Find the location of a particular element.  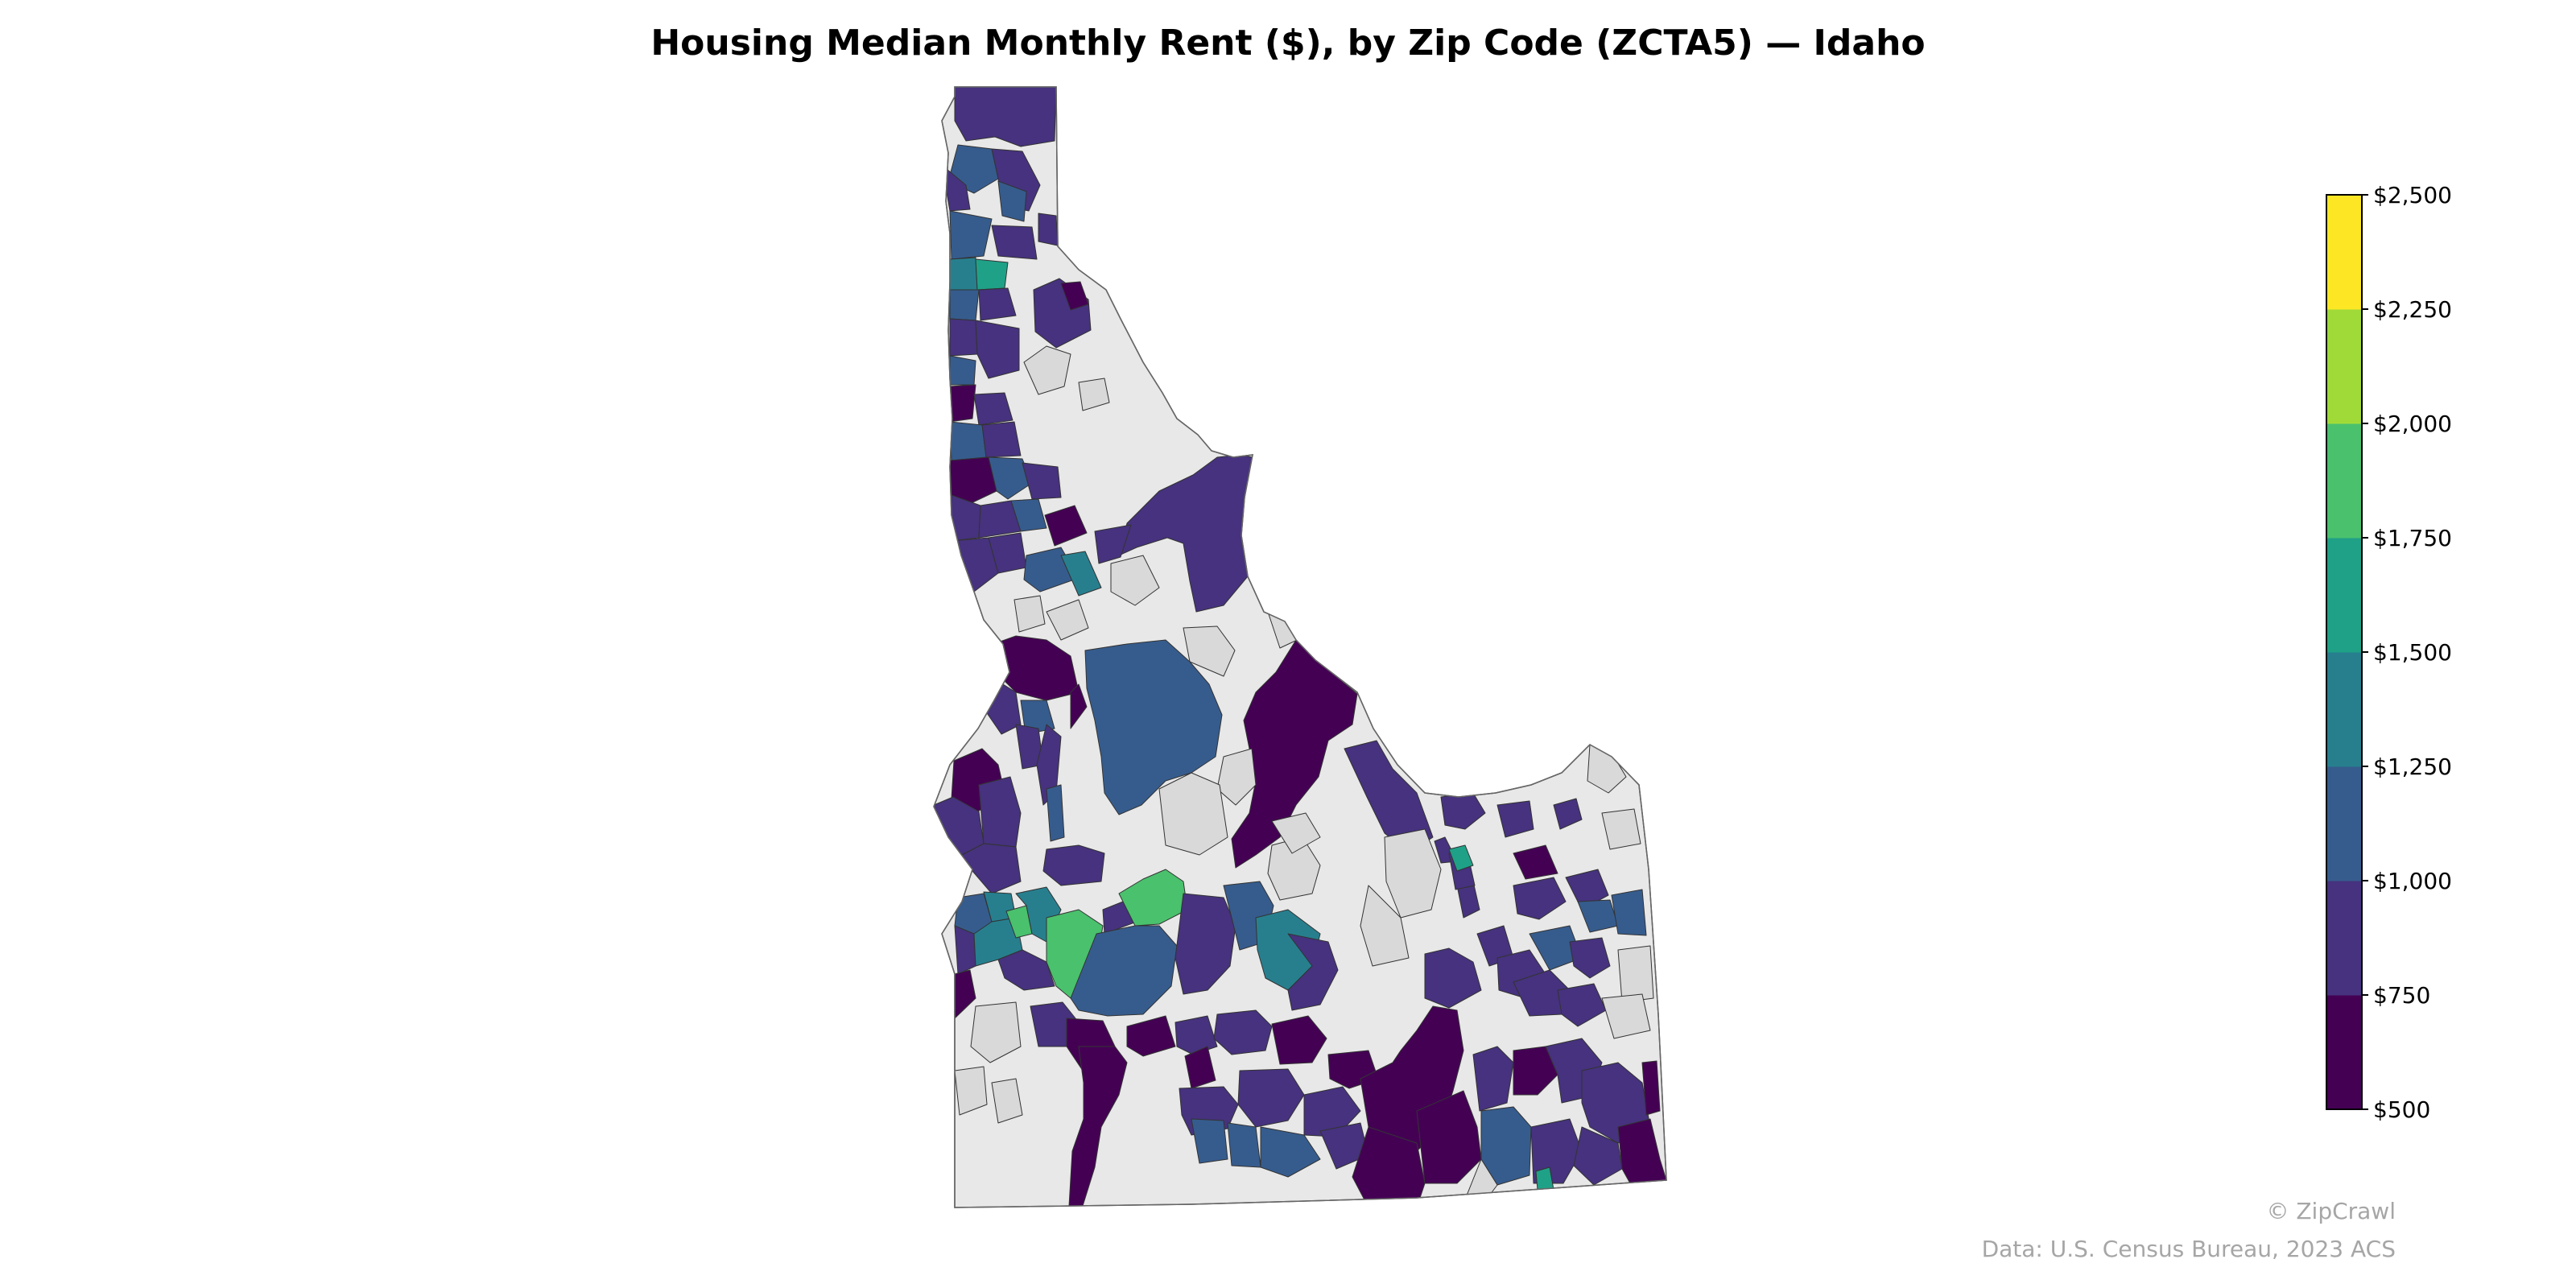

colorbar-tick-label: $2,000 is located at coordinates (2412, 424).